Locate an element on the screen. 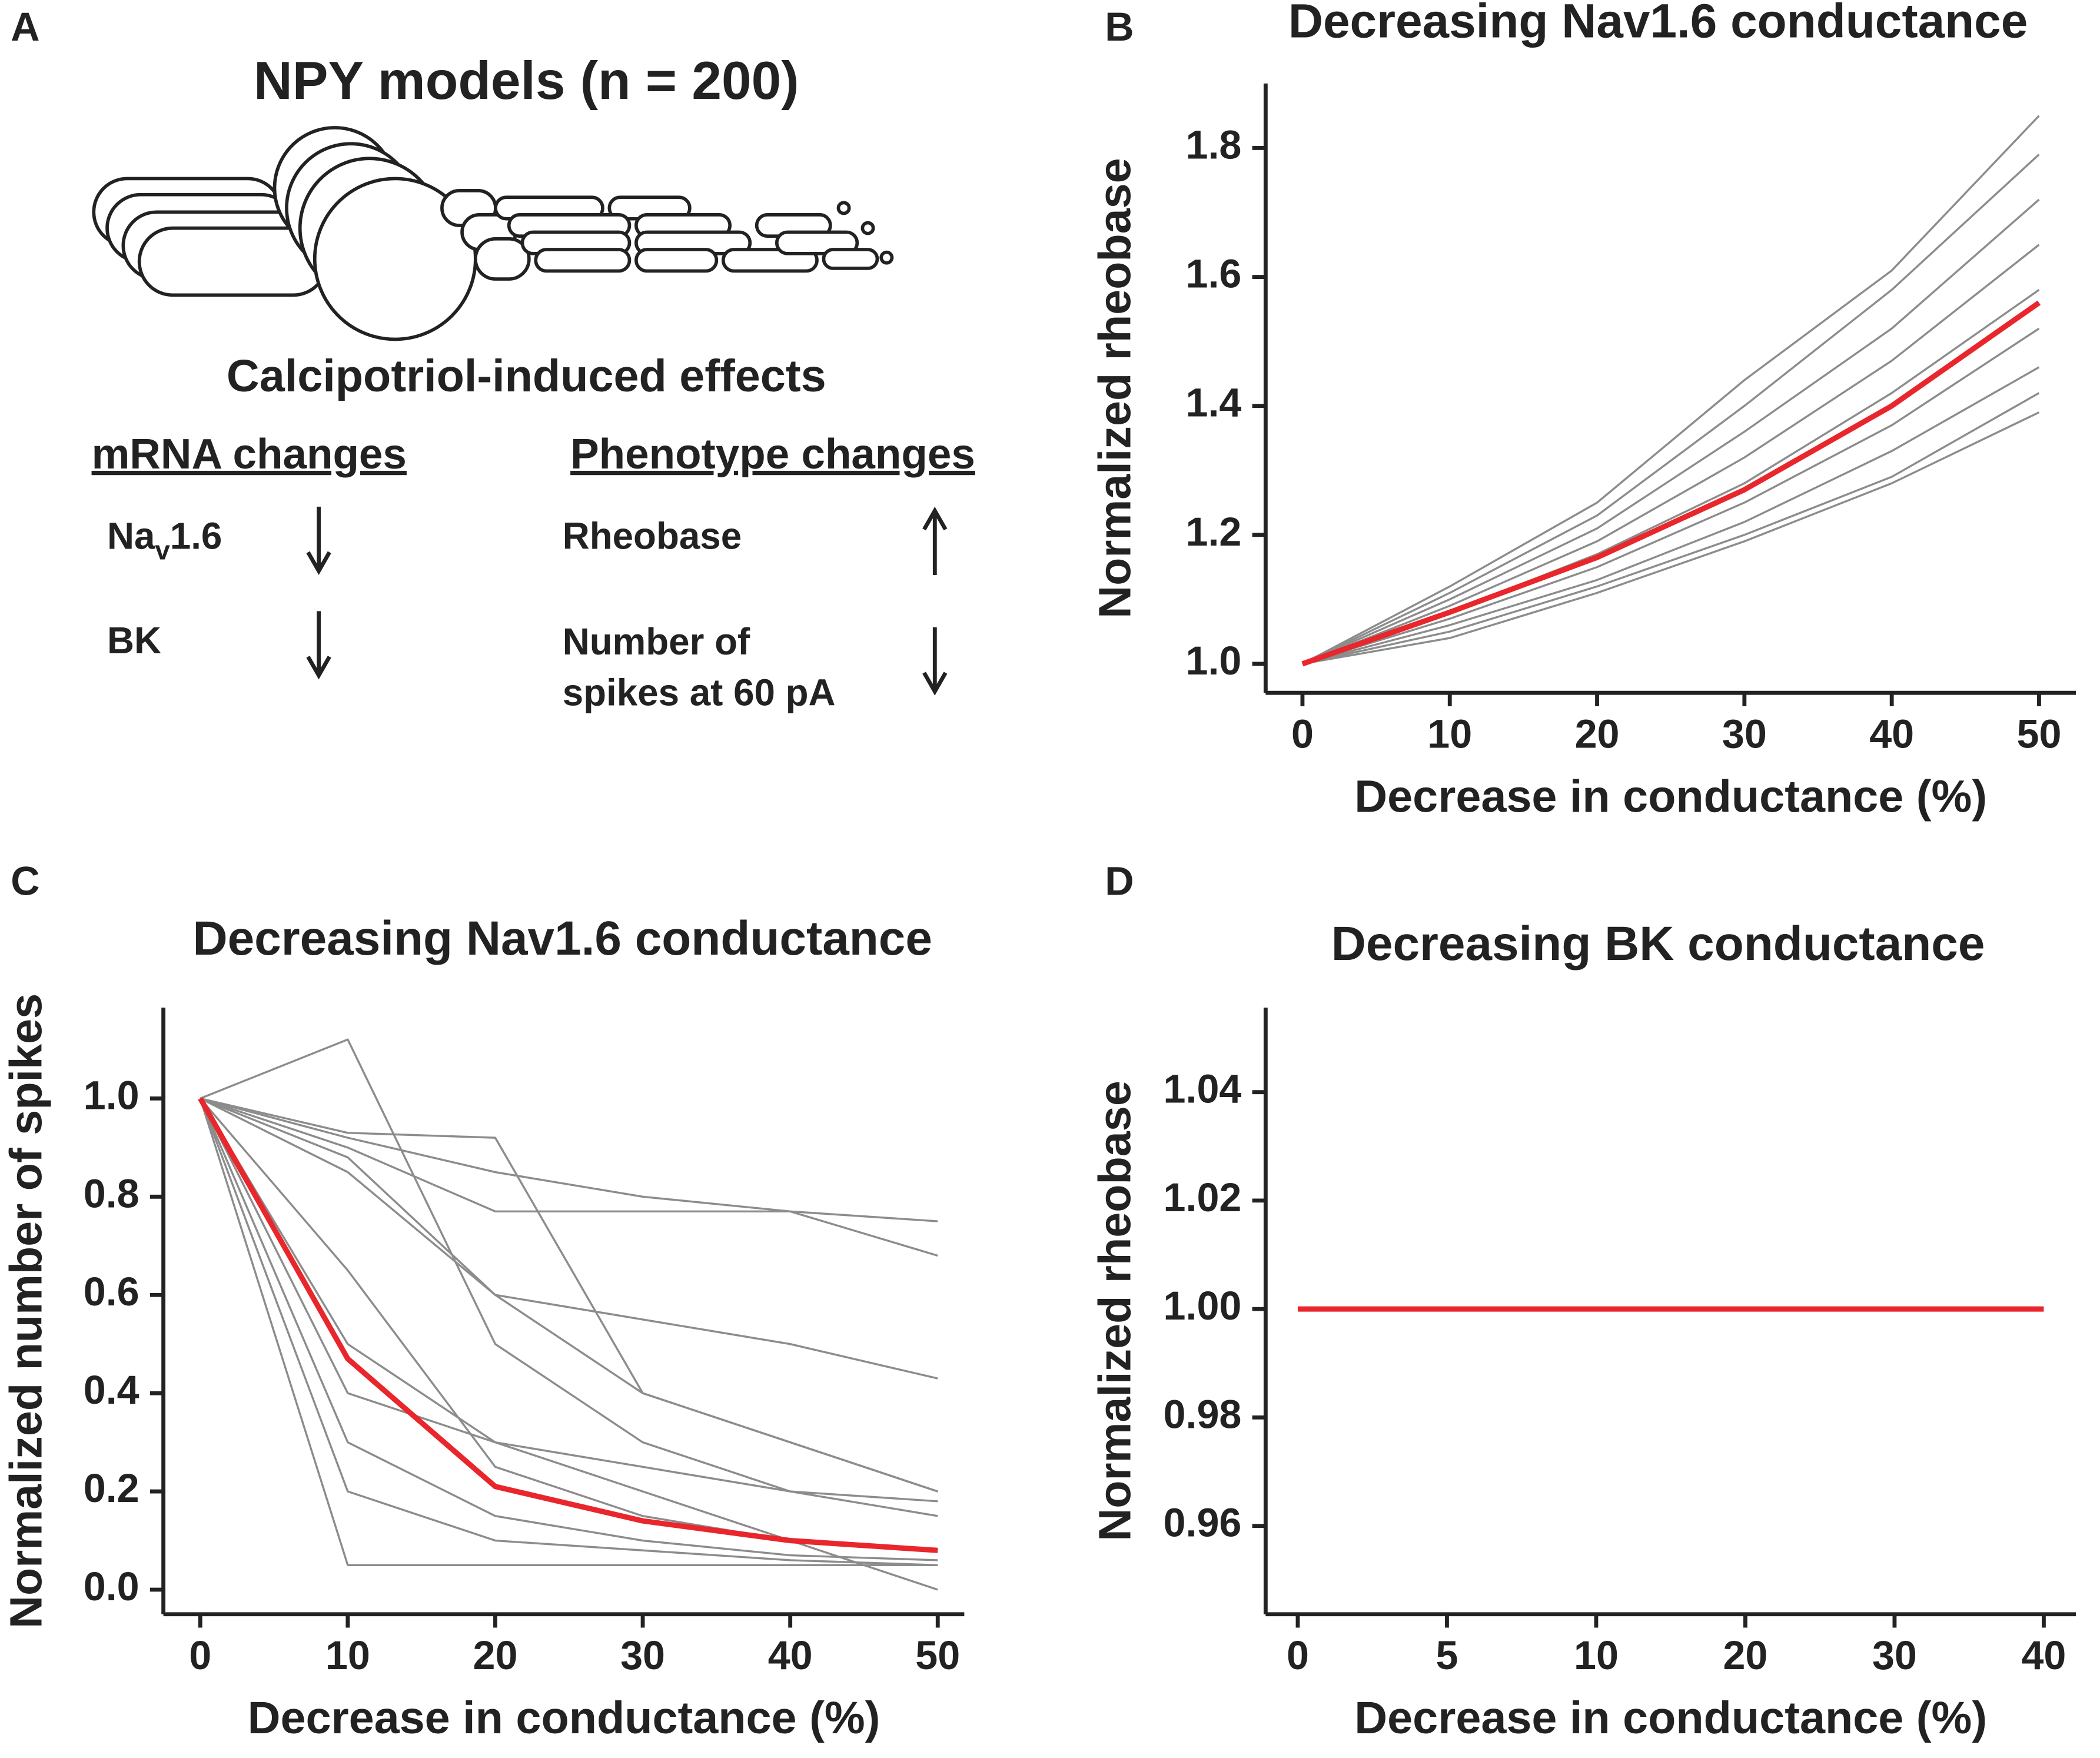 This screenshot has height=1758, width=2100. y-tick-label: 0.96 is located at coordinates (1203, 1523).